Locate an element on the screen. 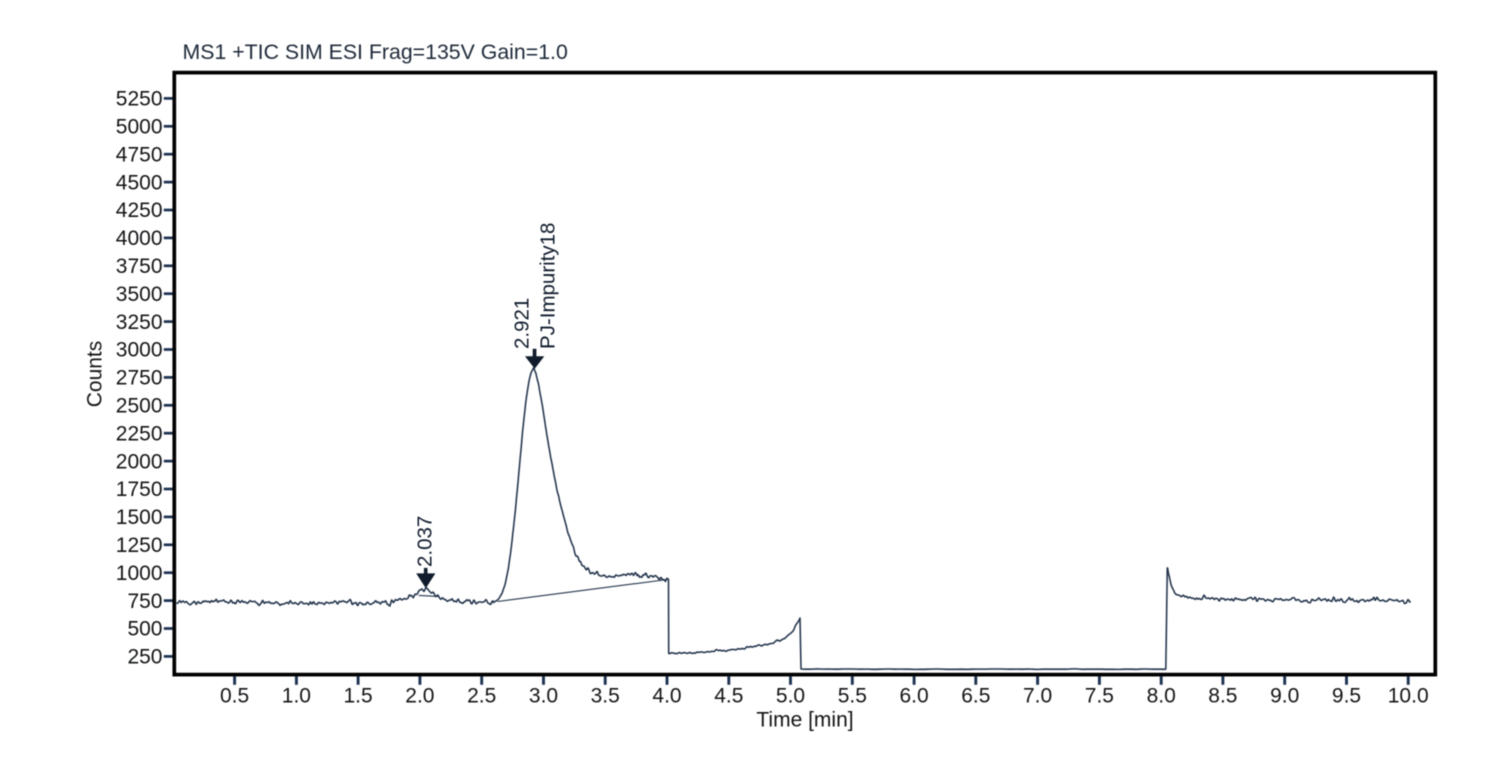 The height and width of the screenshot is (770, 1505). svg-text: 750 is located at coordinates (144, 601).